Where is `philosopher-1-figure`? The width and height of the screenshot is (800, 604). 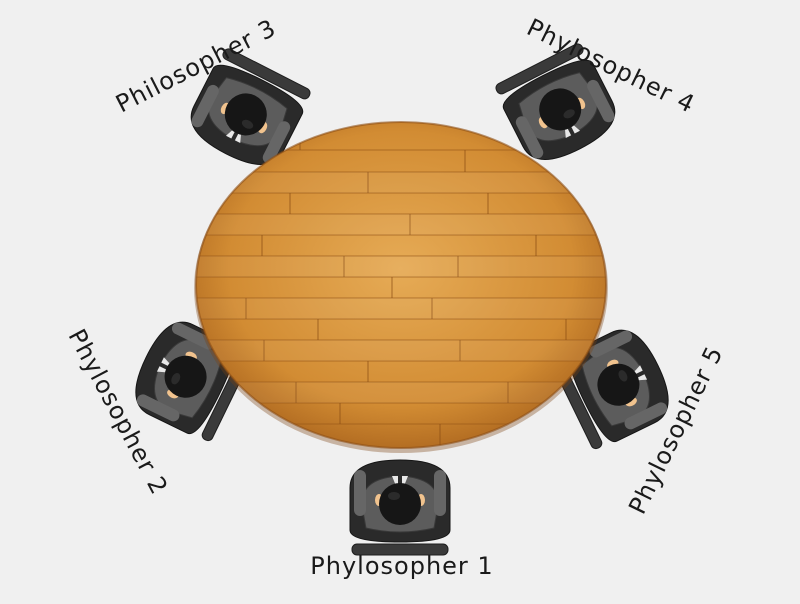
philosopher-1-figure is located at coordinates (400, 507).